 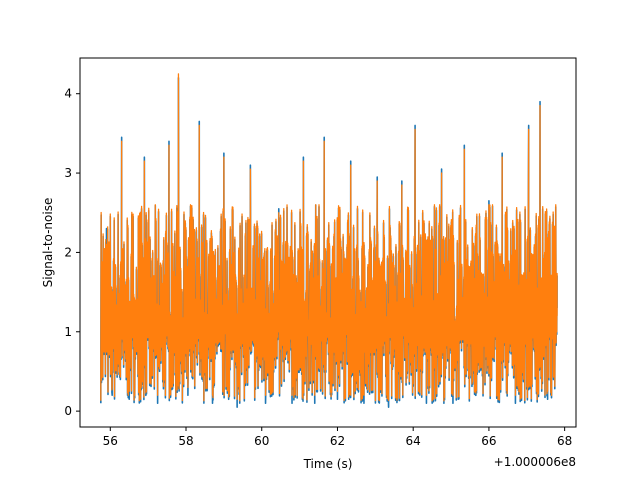 I want to click on x-tick-label: 64, so click(x=413, y=441).